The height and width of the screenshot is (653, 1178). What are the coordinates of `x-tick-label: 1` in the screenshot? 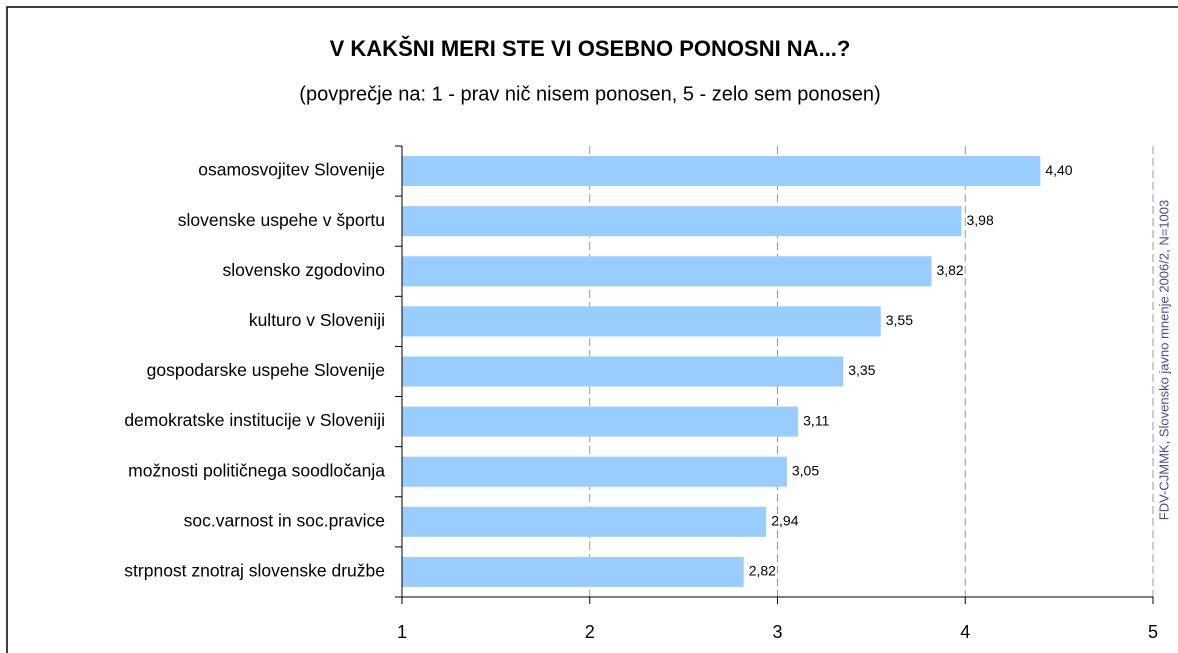 It's located at (402, 632).